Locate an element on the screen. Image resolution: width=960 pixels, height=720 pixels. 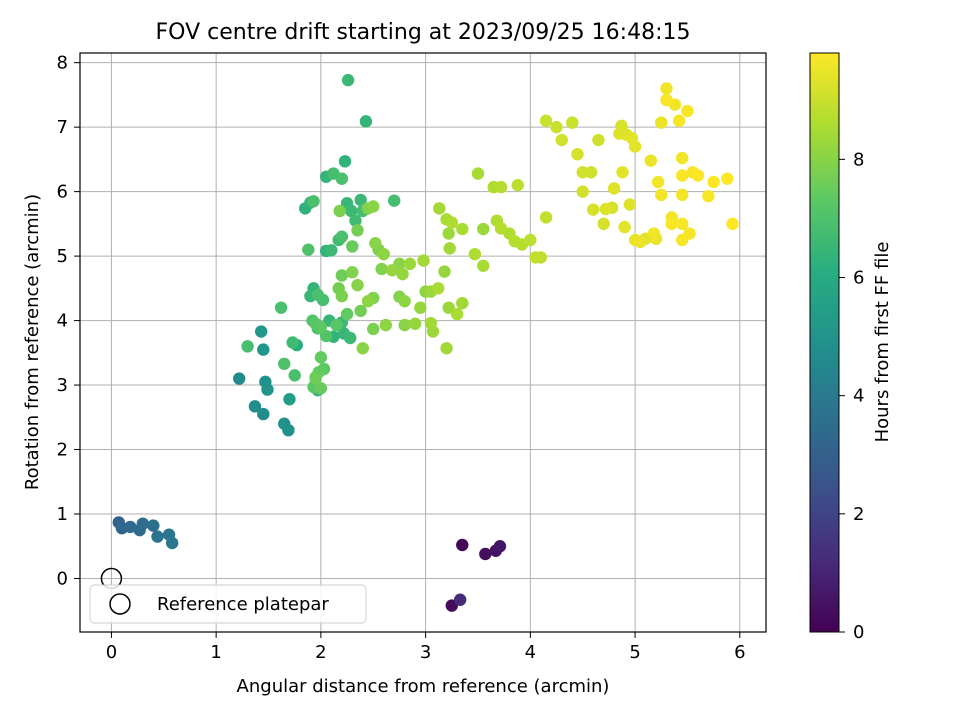
x-axis-ticks: 0 1 2 3 4 5 6 is located at coordinates (426, 647).